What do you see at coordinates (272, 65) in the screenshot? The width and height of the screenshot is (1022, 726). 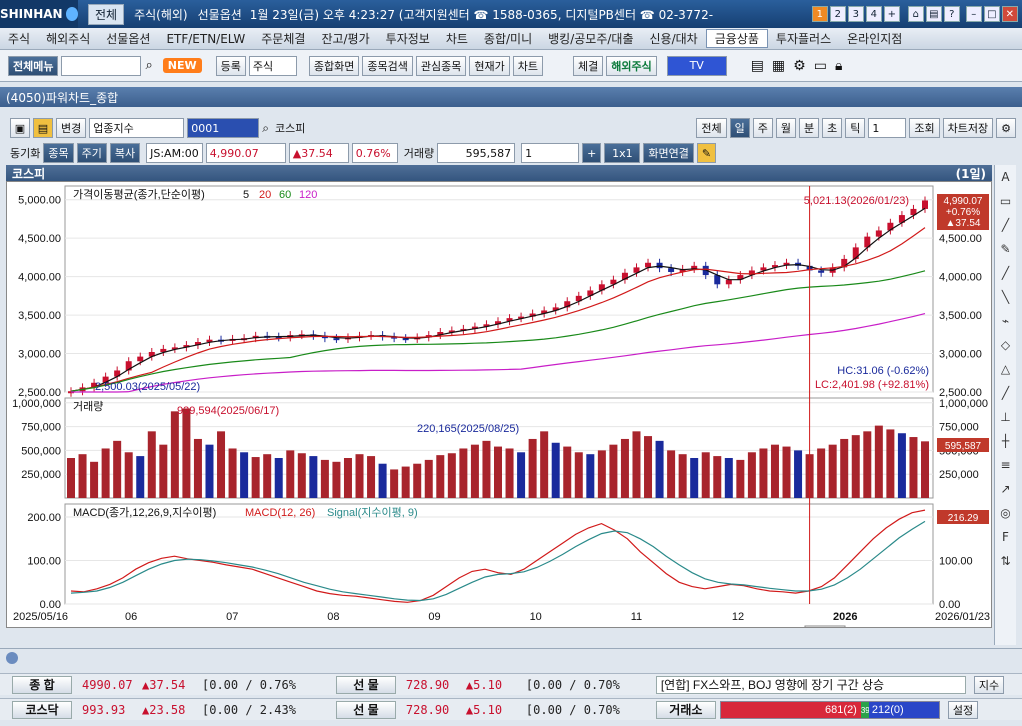 I see `stock-type-select: 주식` at bounding box center [272, 65].